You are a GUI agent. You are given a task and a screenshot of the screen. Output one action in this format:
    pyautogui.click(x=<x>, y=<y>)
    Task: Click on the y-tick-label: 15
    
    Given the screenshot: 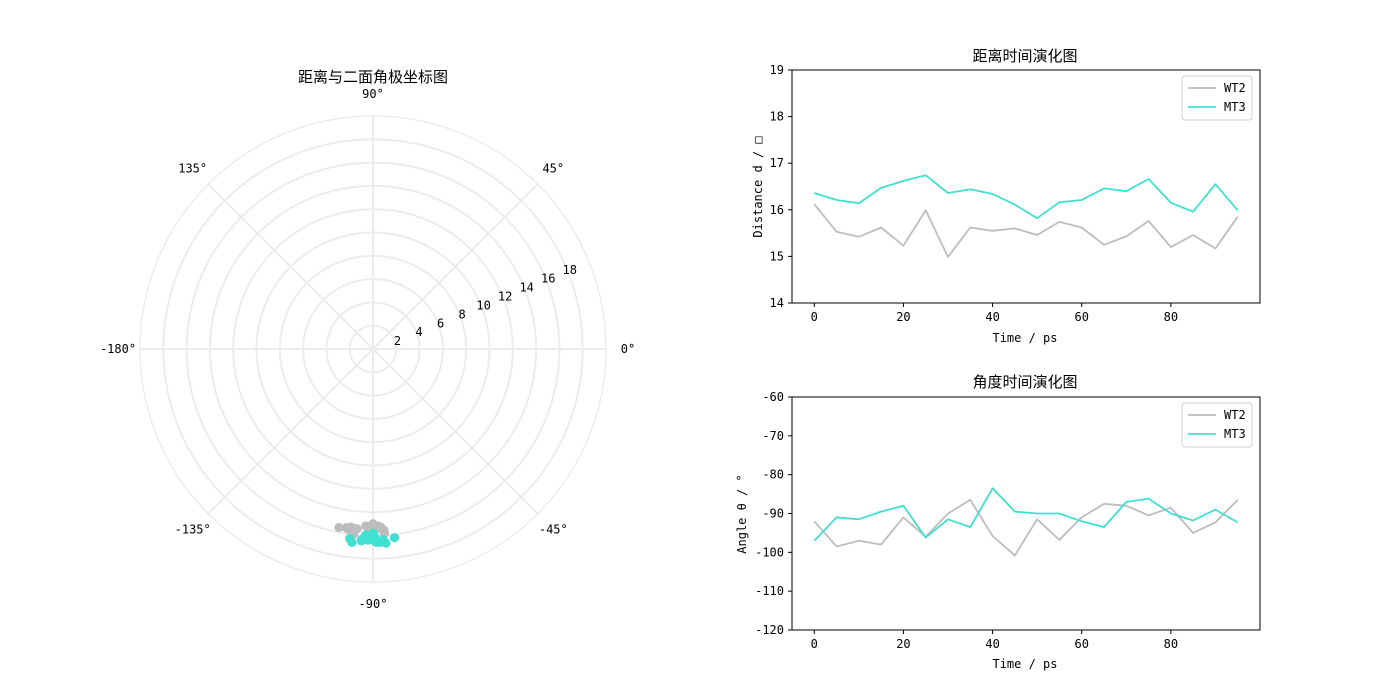 What is the action you would take?
    pyautogui.click(x=777, y=256)
    